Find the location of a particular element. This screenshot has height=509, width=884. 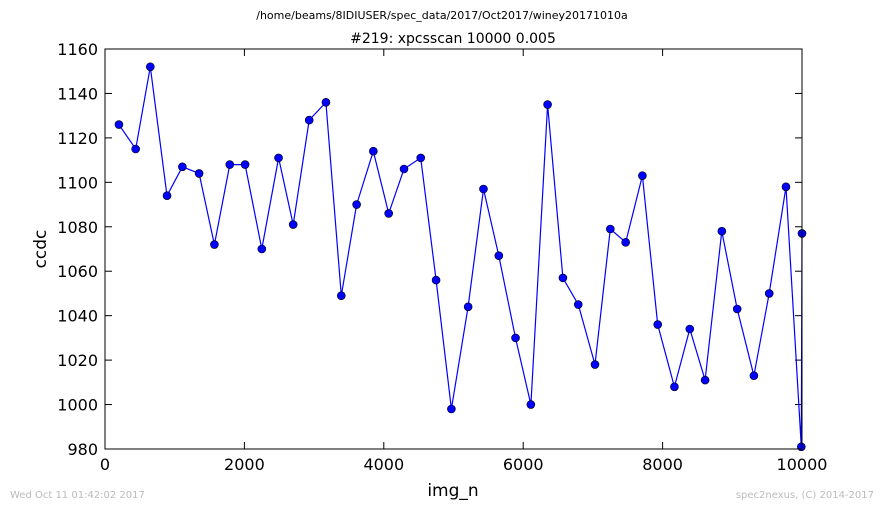

y-tick-label: 1140 is located at coordinates (77, 93).